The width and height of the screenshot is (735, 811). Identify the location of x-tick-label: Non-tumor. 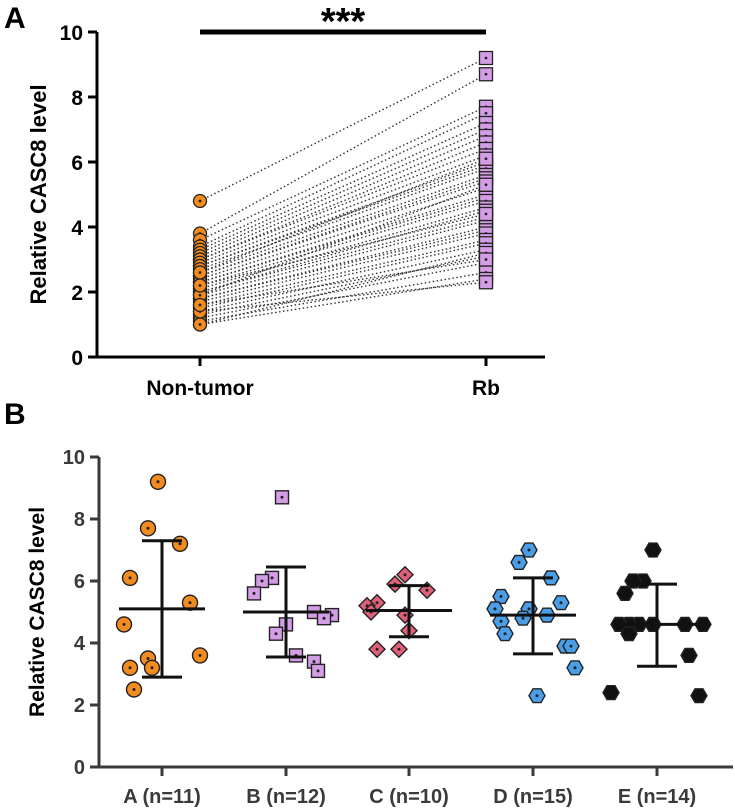
(199, 388).